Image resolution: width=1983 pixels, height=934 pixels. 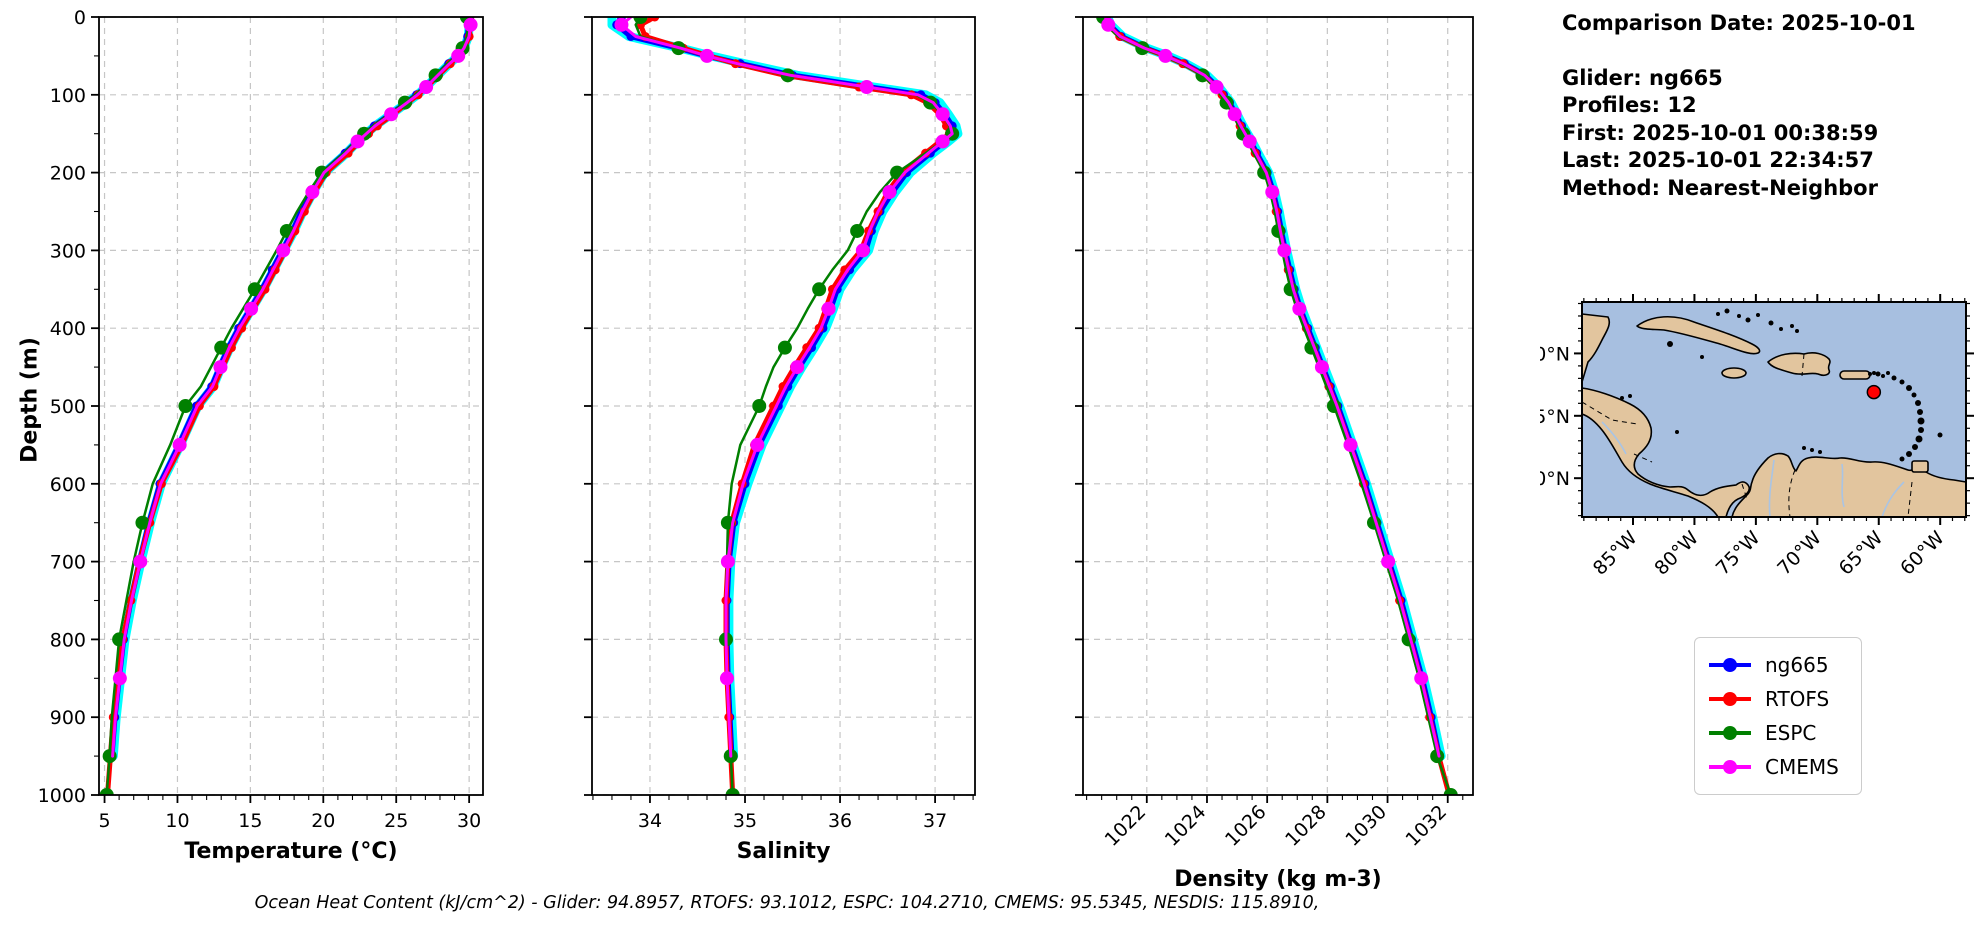 What do you see at coordinates (177, 821) in the screenshot?
I see `svg-text: 10` at bounding box center [177, 821].